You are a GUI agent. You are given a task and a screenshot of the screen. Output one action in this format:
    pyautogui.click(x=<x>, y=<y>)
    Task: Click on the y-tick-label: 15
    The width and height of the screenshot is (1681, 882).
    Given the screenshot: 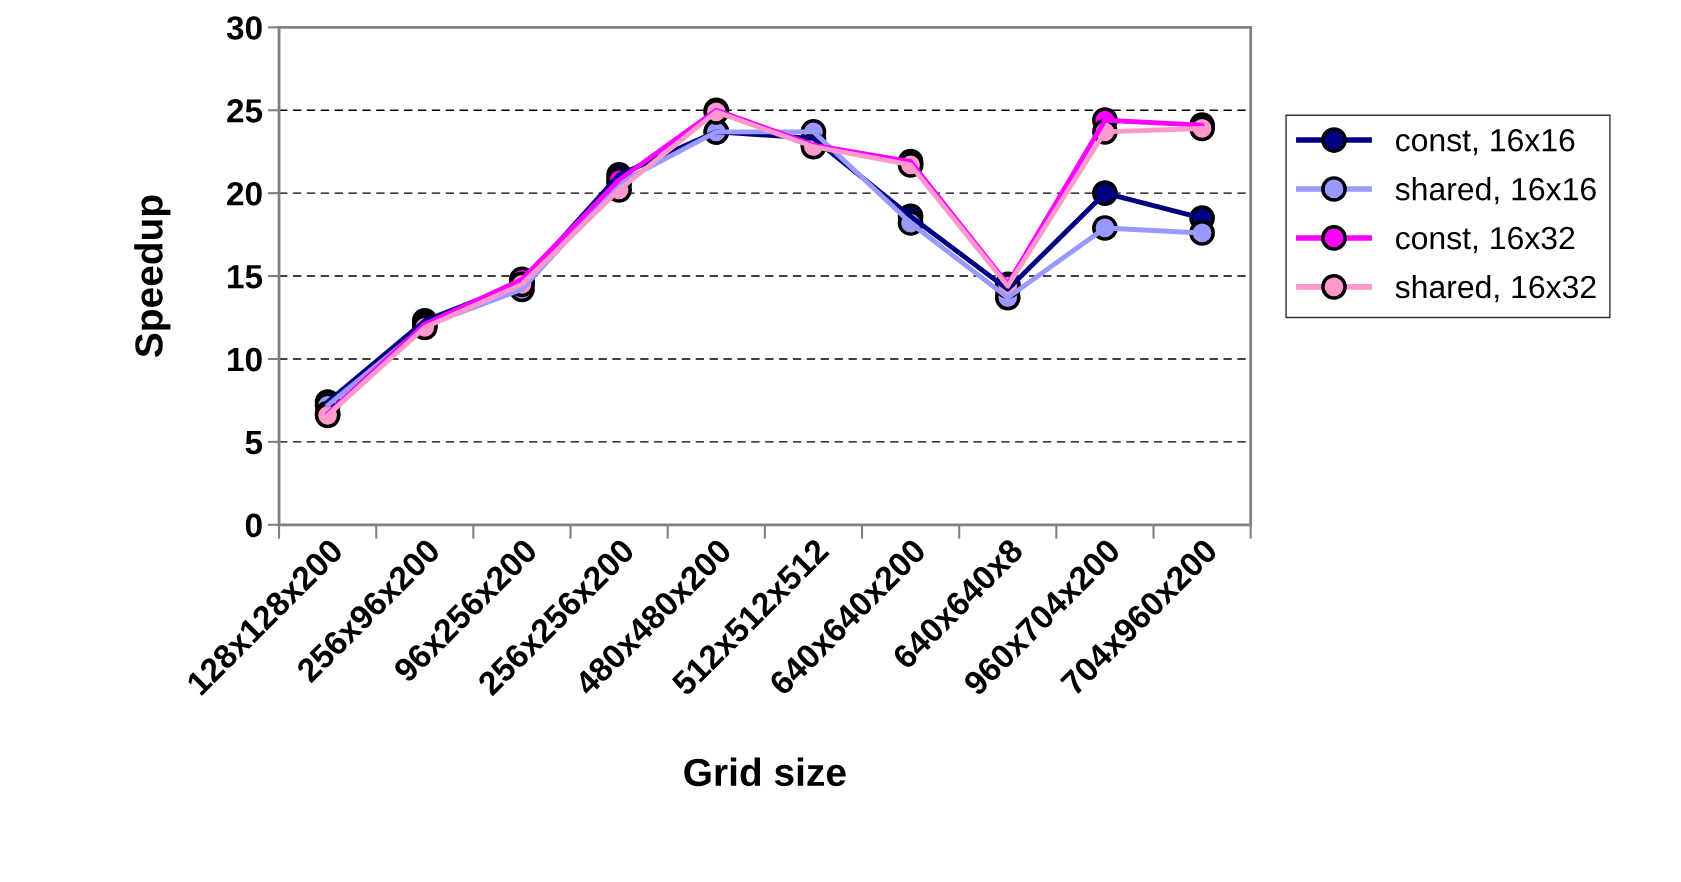 What is the action you would take?
    pyautogui.click(x=245, y=277)
    